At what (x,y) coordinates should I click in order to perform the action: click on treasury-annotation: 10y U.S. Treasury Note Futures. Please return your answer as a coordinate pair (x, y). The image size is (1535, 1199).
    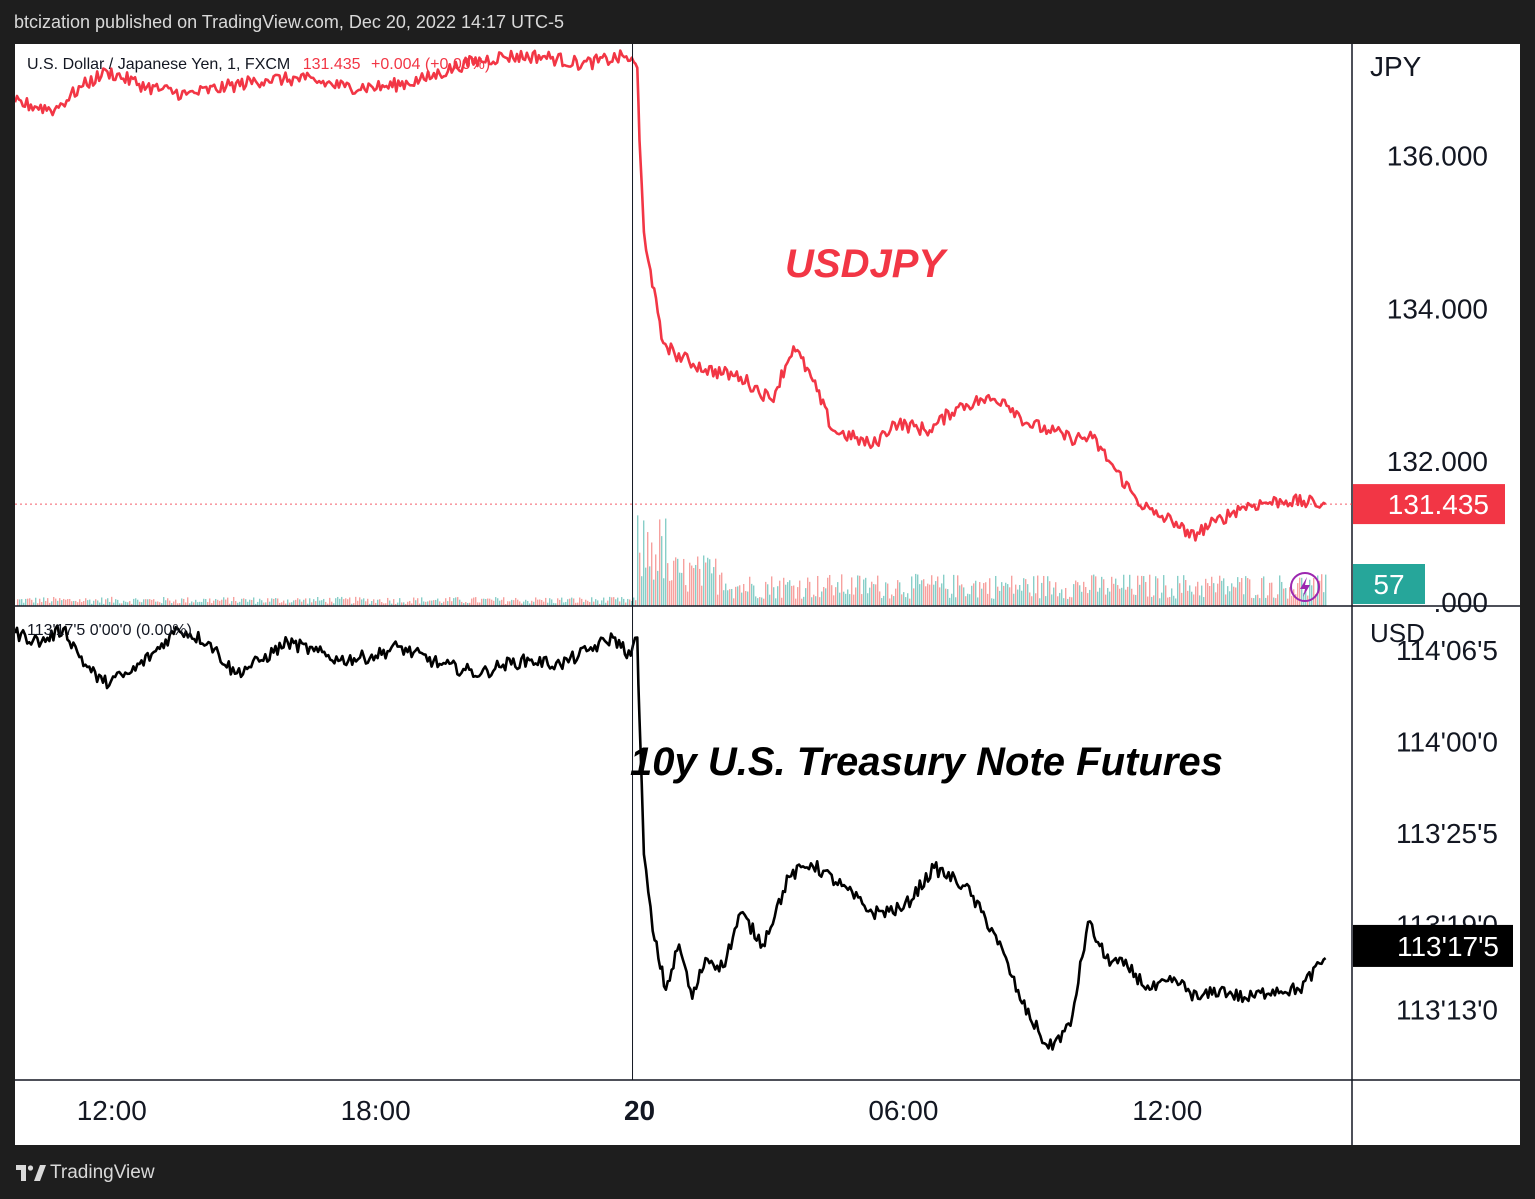
    Looking at the image, I should click on (926, 762).